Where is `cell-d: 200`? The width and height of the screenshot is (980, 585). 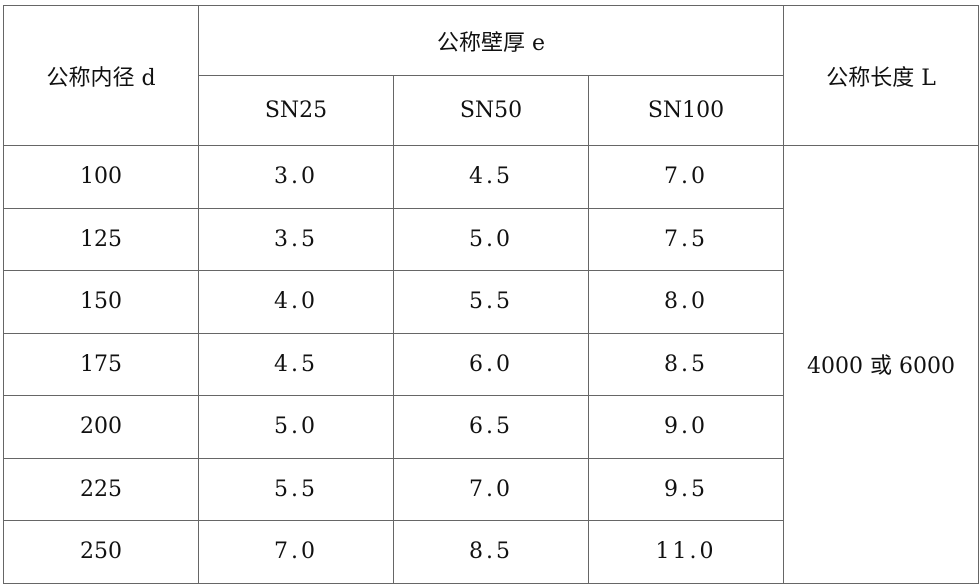
cell-d: 200 is located at coordinates (101, 427).